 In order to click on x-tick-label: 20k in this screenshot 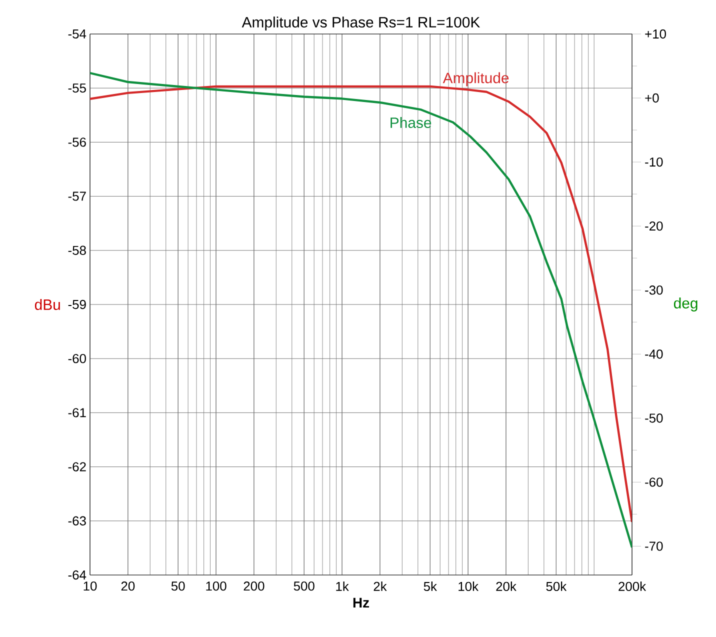, I will do `click(506, 587)`.